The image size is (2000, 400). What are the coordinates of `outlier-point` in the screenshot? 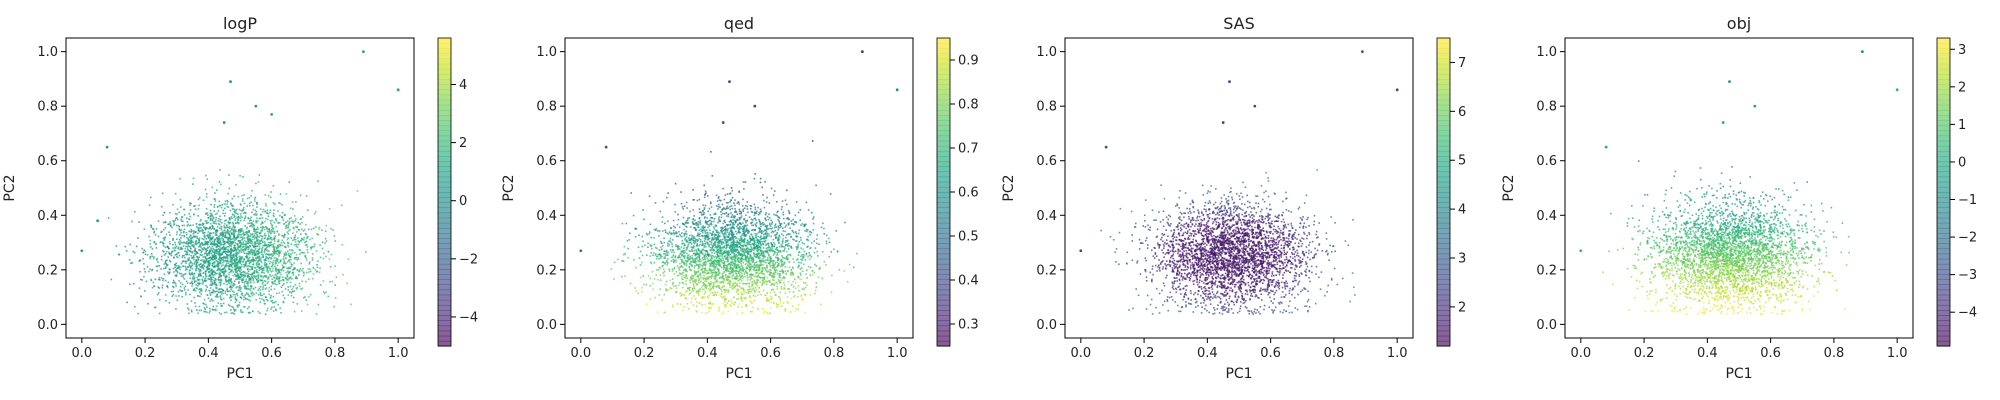 It's located at (398, 90).